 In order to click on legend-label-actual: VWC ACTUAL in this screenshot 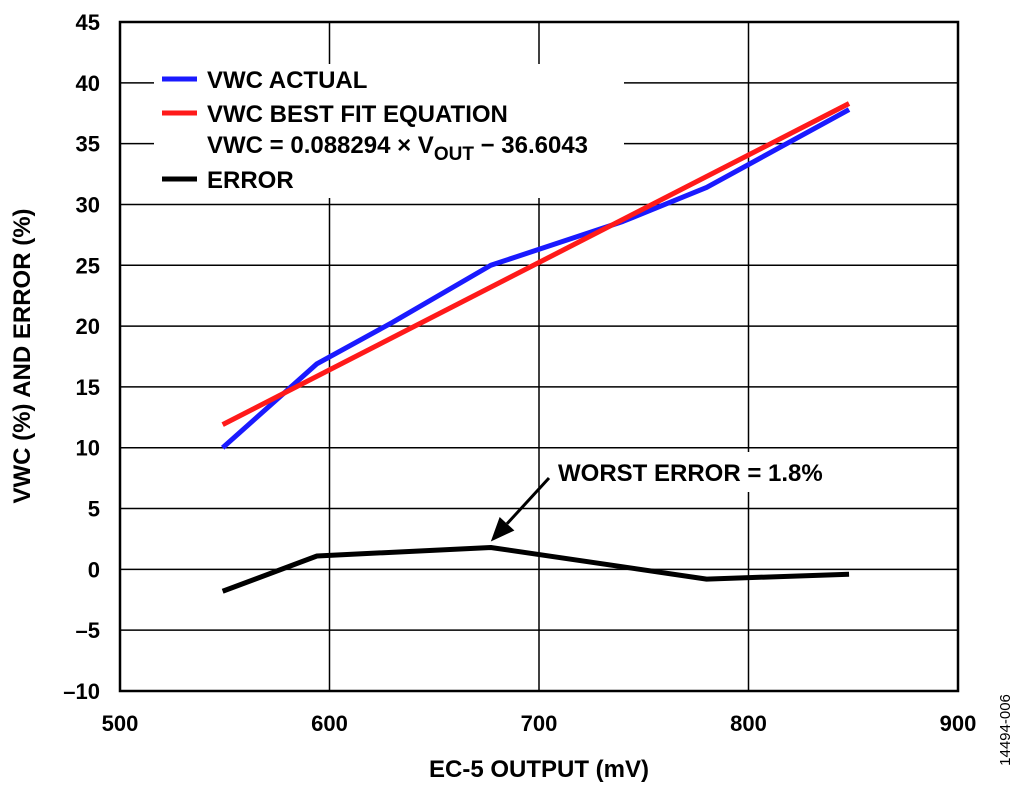, I will do `click(287, 80)`.